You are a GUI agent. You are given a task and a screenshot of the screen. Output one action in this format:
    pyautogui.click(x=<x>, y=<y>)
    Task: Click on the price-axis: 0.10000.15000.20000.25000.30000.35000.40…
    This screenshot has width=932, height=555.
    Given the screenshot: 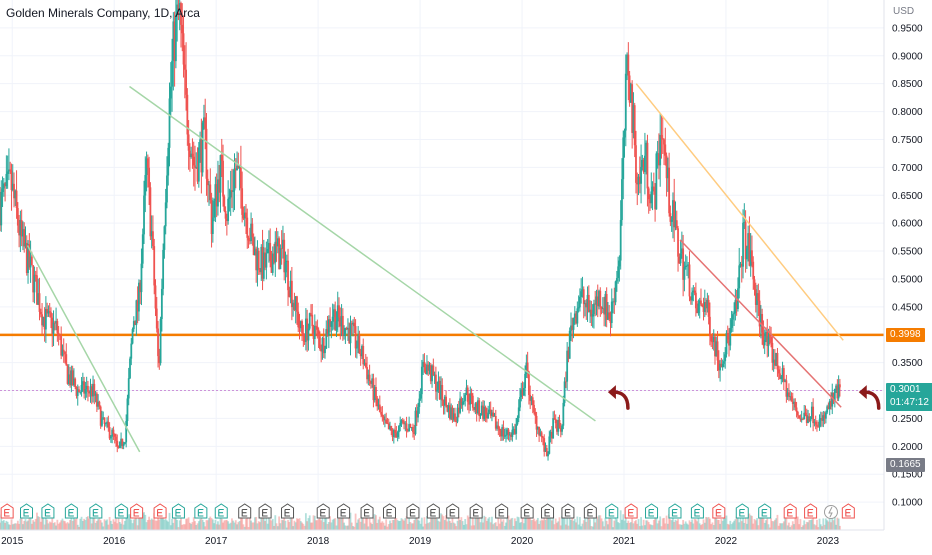 What is the action you would take?
    pyautogui.click(x=907, y=265)
    